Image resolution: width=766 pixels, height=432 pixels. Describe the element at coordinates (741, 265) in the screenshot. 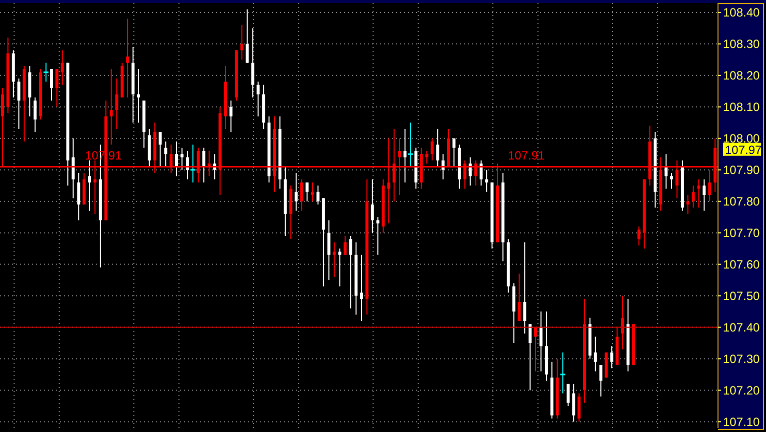

I see `y-tick-label: 107.60` at that location.